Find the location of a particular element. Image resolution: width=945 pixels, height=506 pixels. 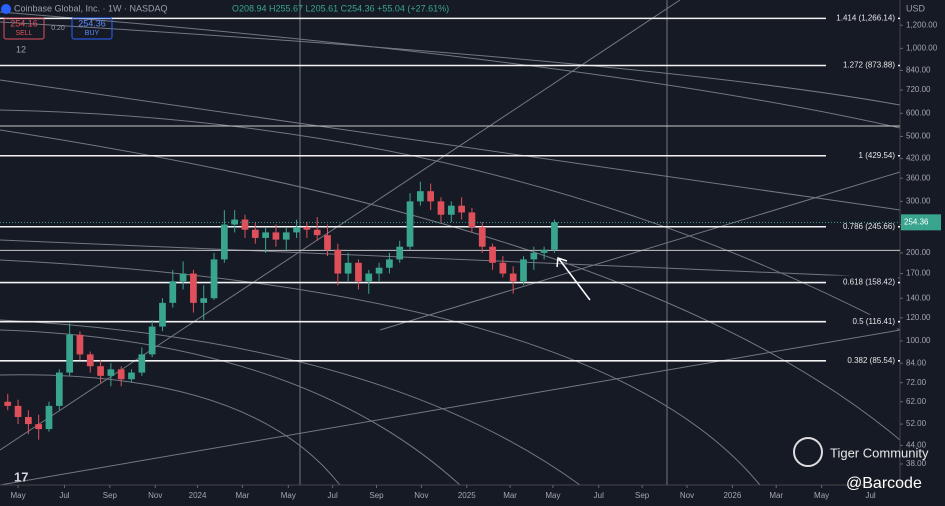

currency: USD is located at coordinates (916, 8).